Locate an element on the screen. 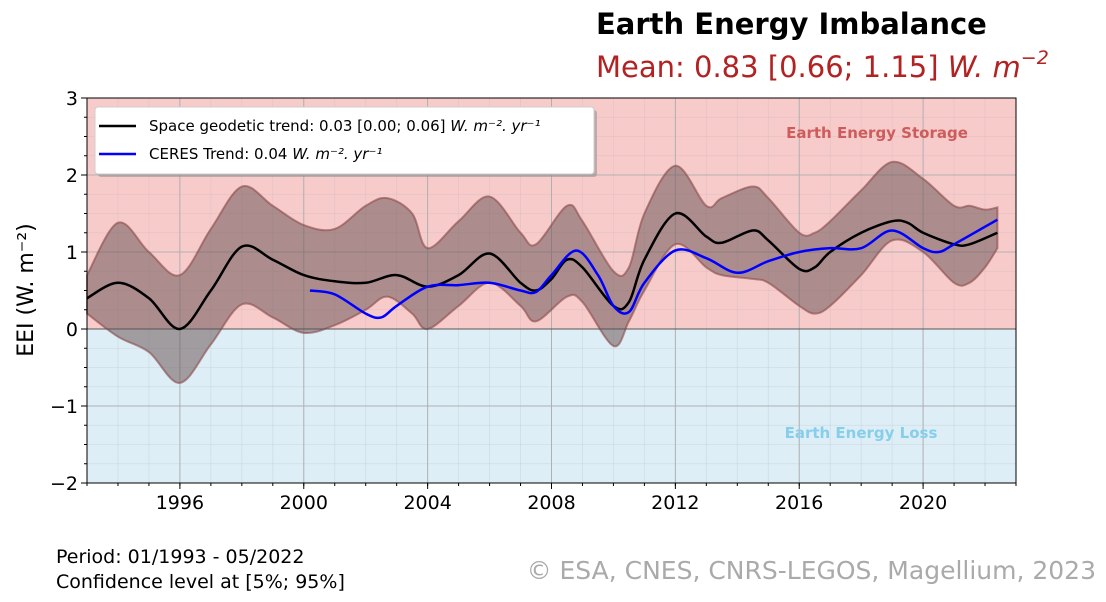  x-tick-label: 2004 is located at coordinates (427, 503).